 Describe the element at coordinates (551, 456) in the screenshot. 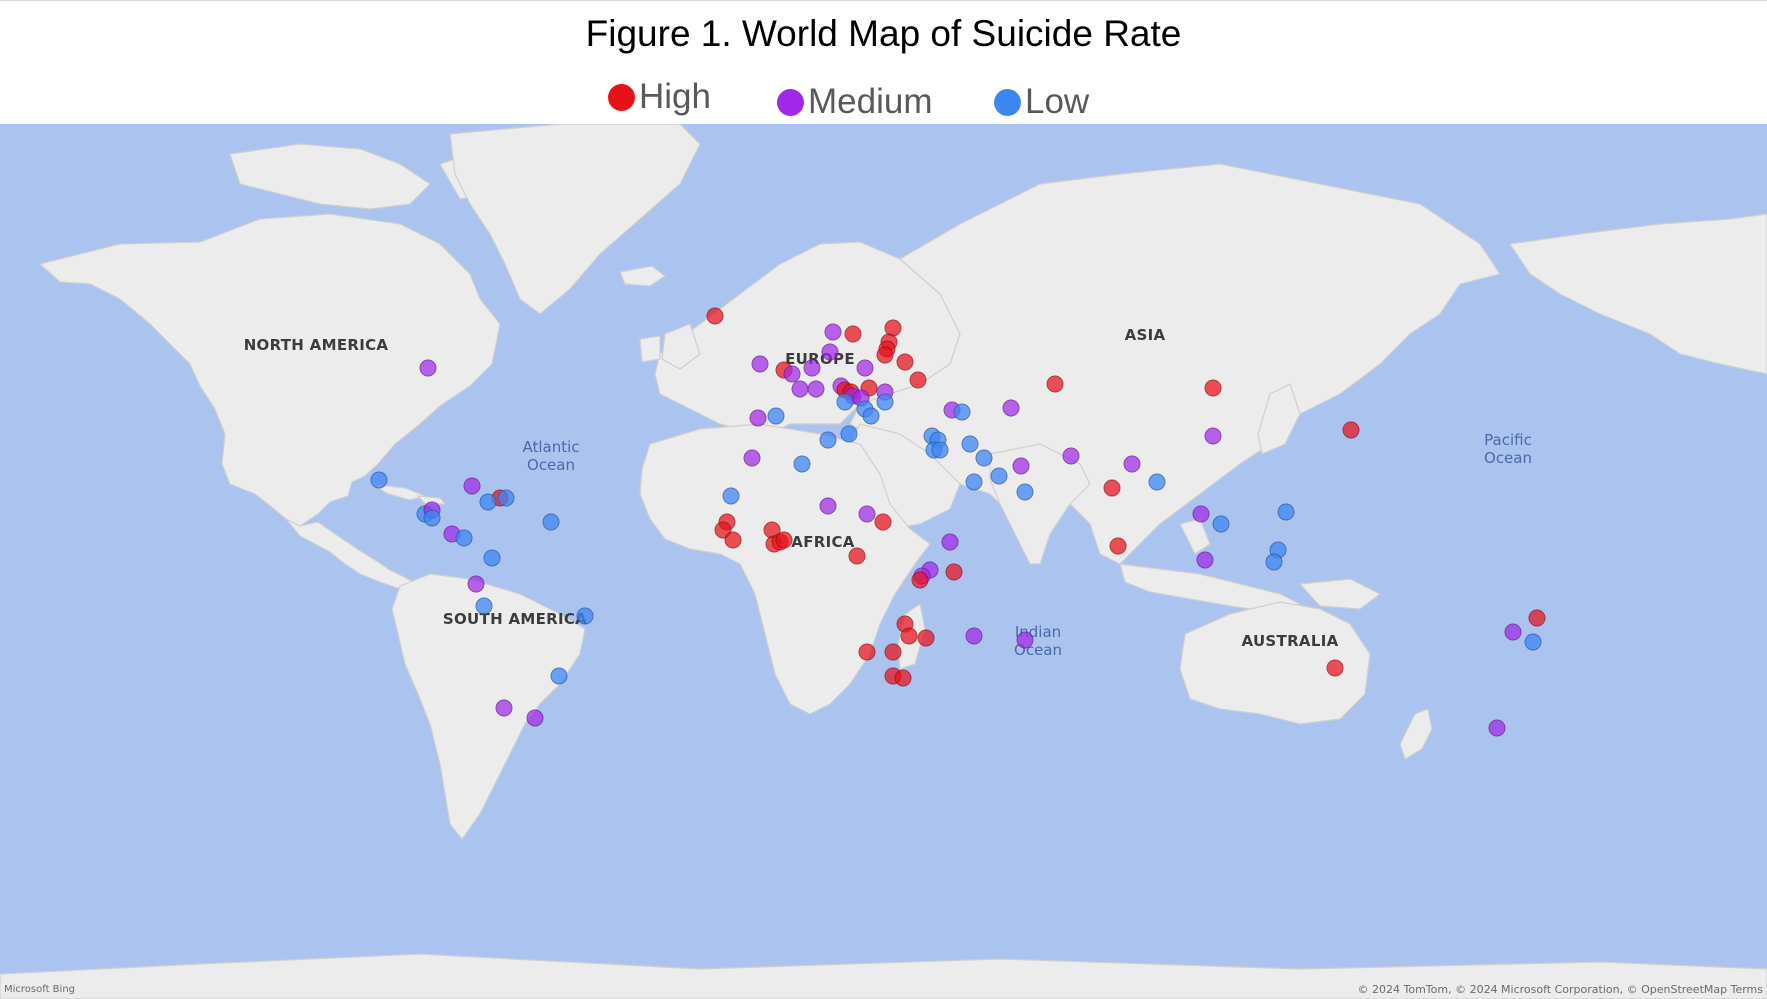

I see `ocean-label-atlantic: Atlantic Ocean` at that location.